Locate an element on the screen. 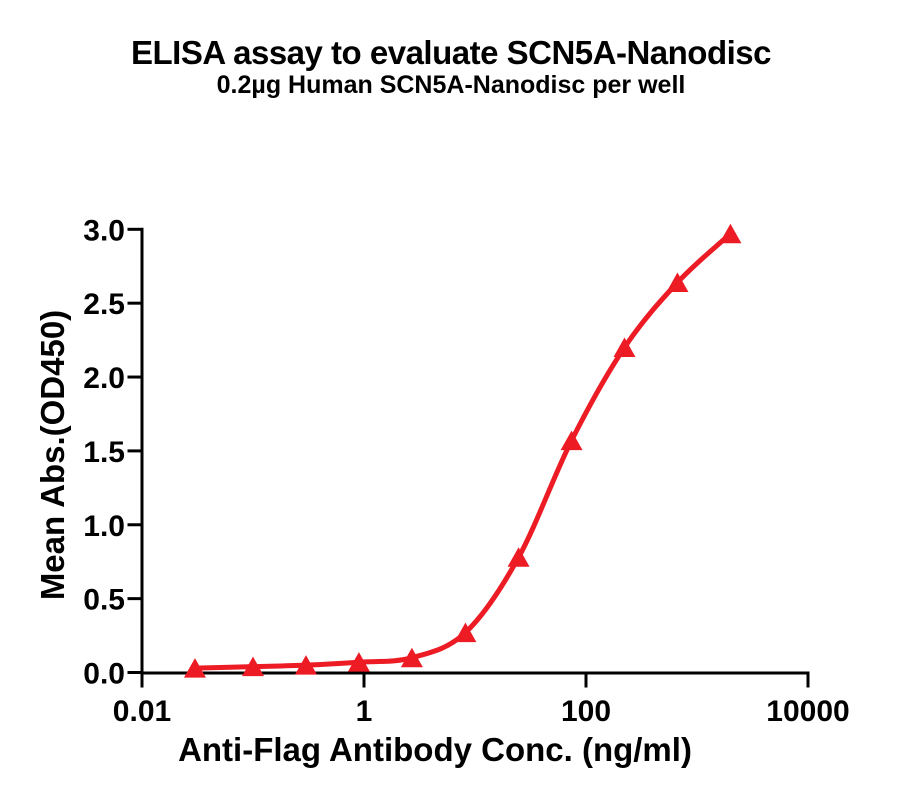 Image resolution: width=902 pixels, height=800 pixels. chart-subtitle: 0.2µg Human SCN5A-Nanodisc per well is located at coordinates (451, 85).